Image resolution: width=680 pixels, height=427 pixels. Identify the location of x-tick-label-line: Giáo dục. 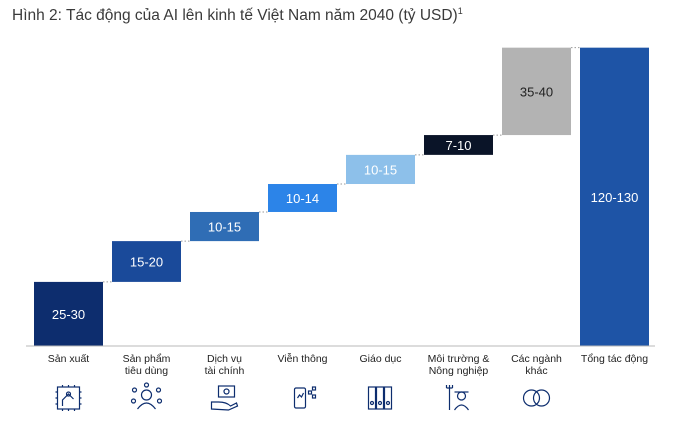
(380, 359).